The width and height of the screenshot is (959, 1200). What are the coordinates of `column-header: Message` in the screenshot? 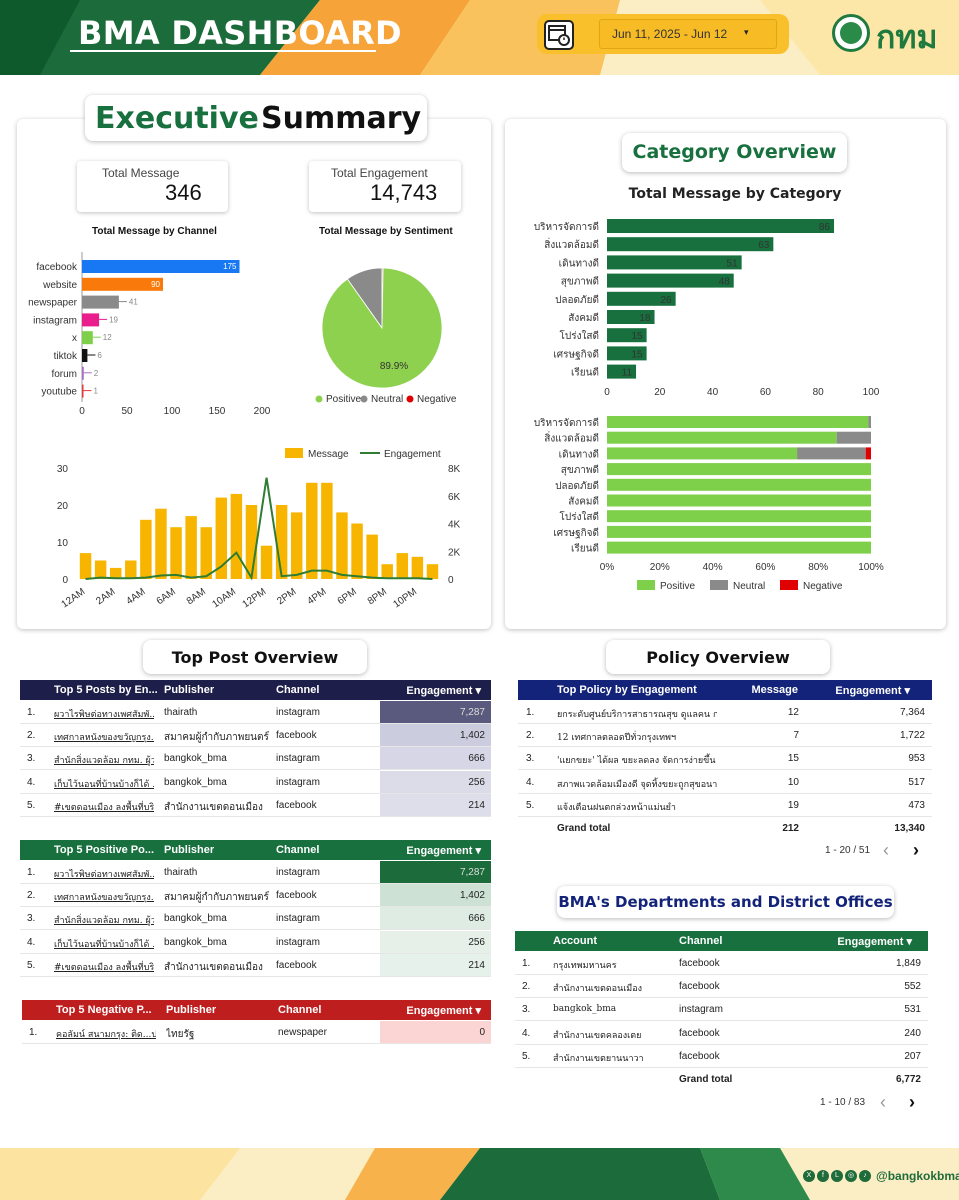 It's located at (774, 690).